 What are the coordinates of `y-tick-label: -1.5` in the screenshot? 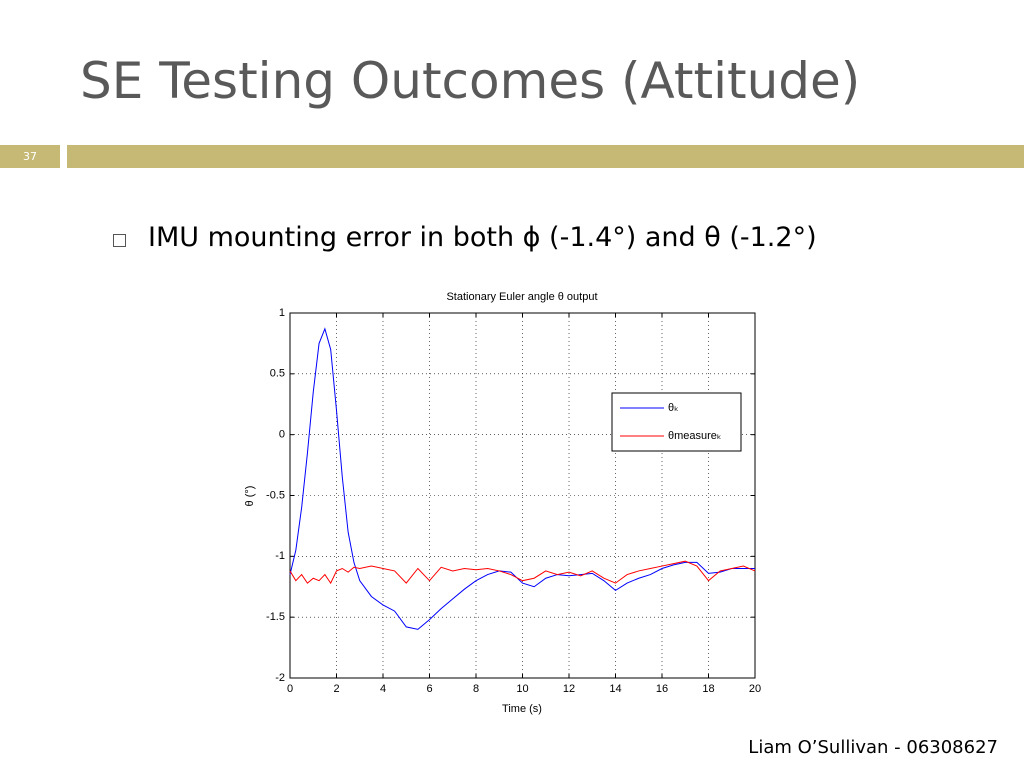 It's located at (275, 617).